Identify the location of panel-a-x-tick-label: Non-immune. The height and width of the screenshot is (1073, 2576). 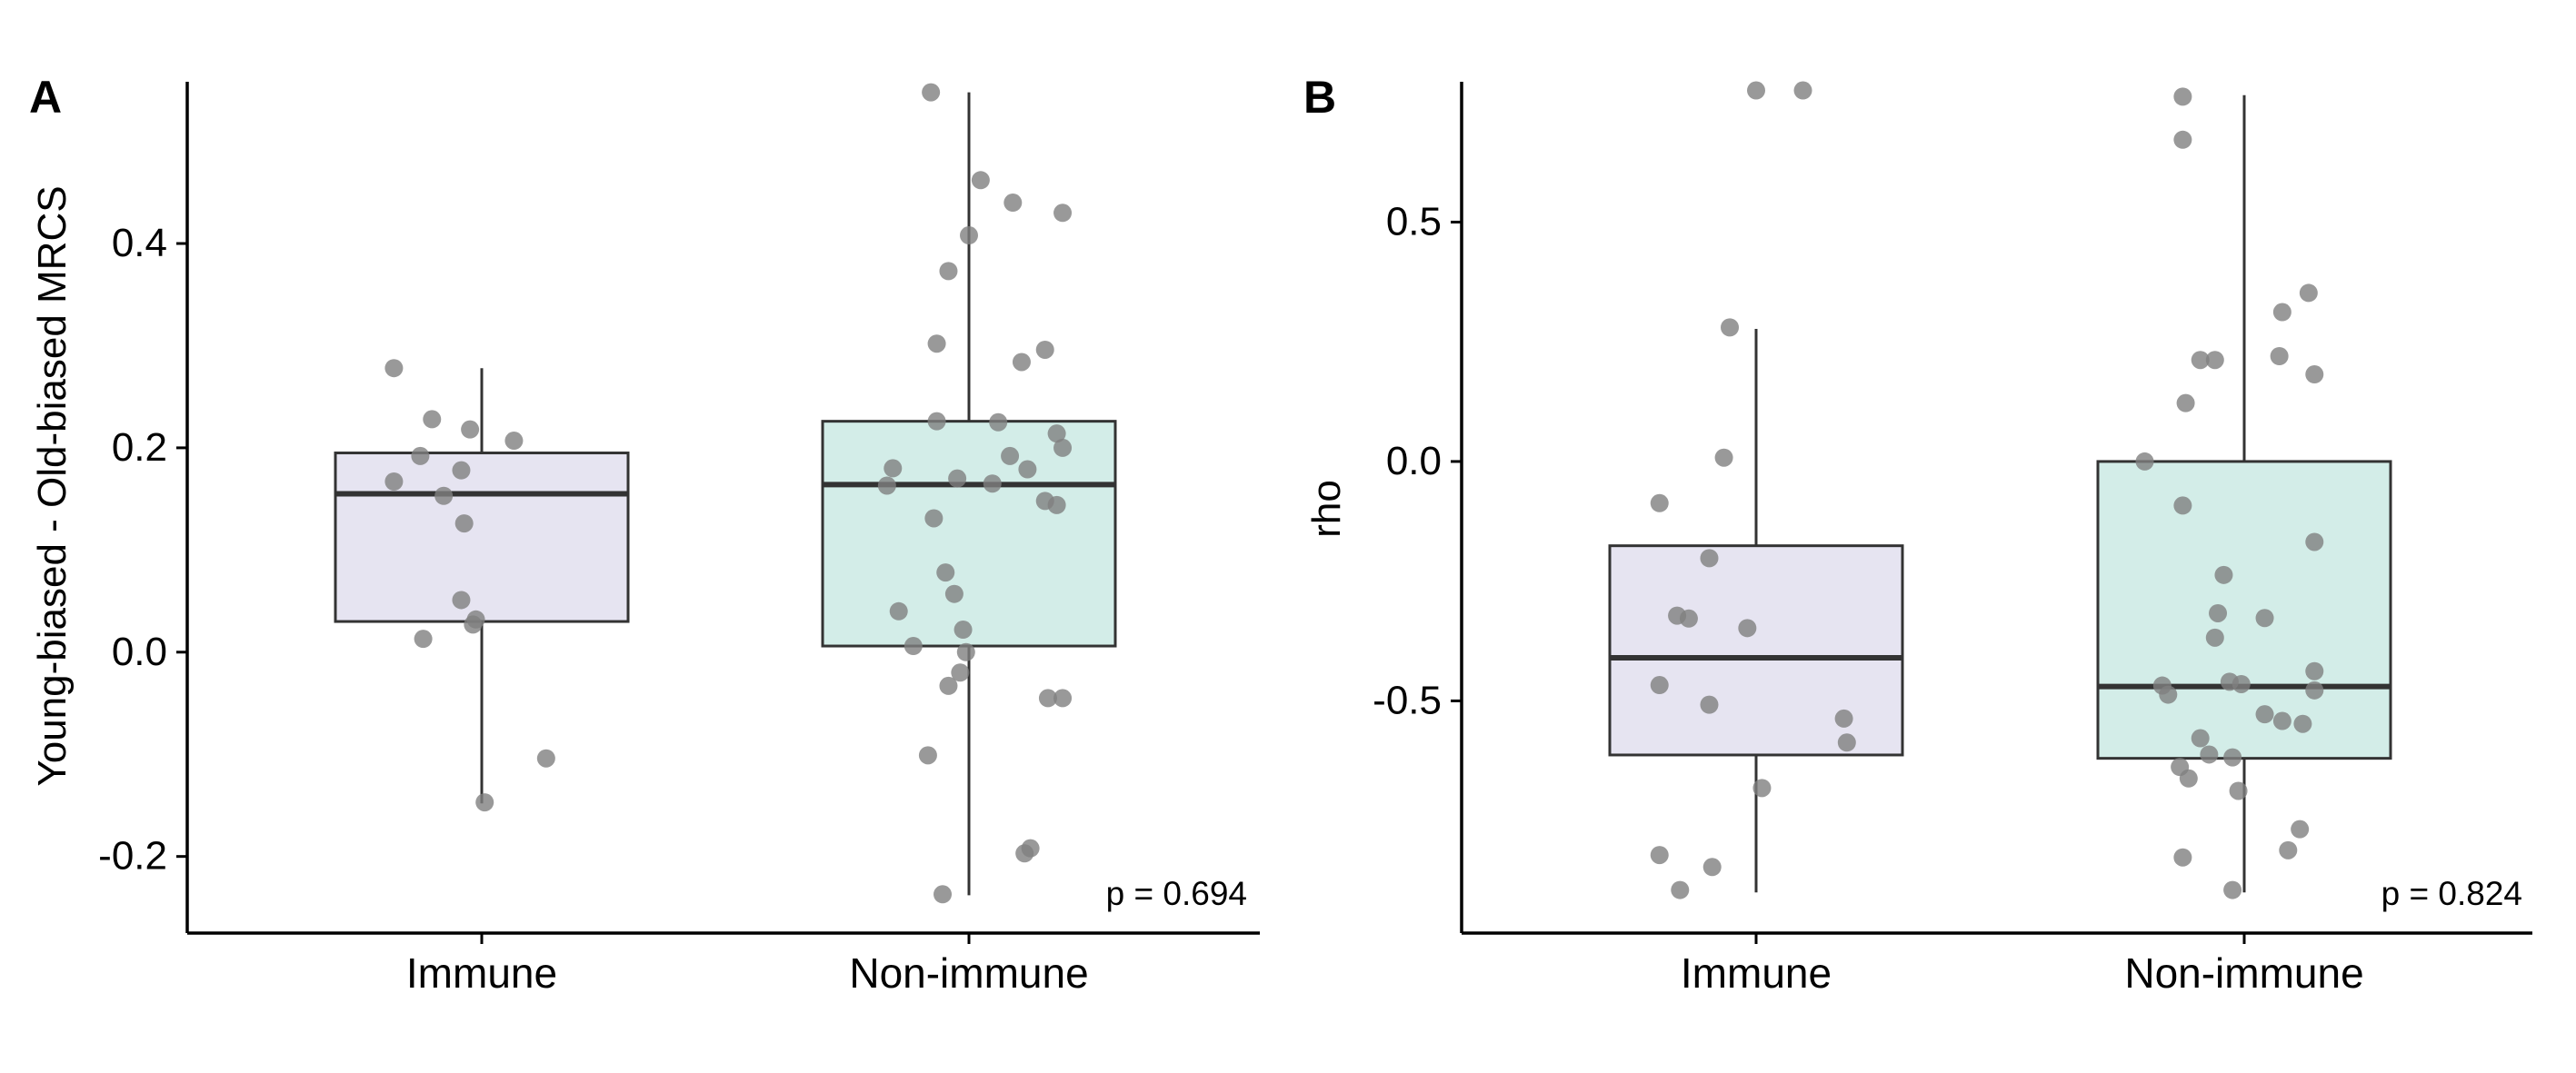
(968, 973).